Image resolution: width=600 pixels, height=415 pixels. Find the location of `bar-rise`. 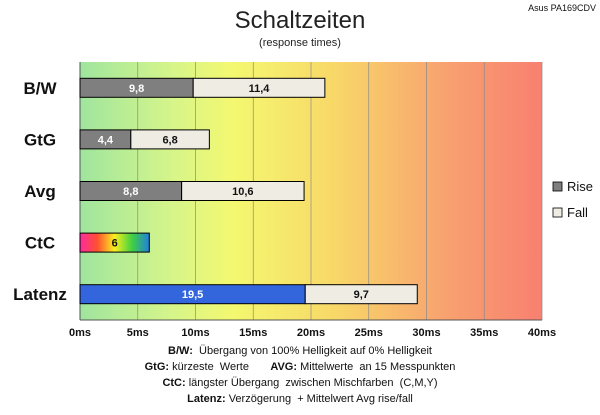

bar-rise is located at coordinates (114, 242).